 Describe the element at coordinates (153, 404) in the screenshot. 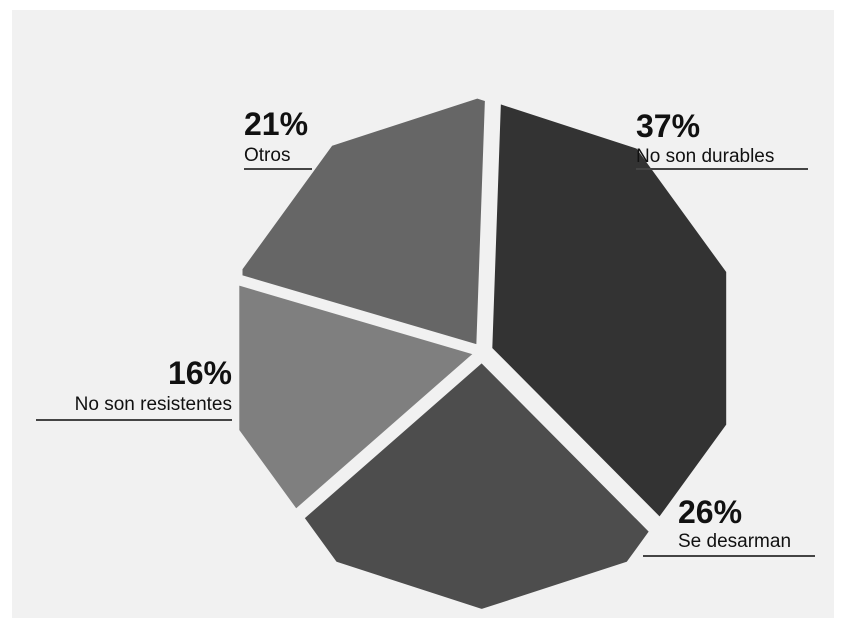

I see `category-label-no-son-resistentes: No son resistentes` at that location.